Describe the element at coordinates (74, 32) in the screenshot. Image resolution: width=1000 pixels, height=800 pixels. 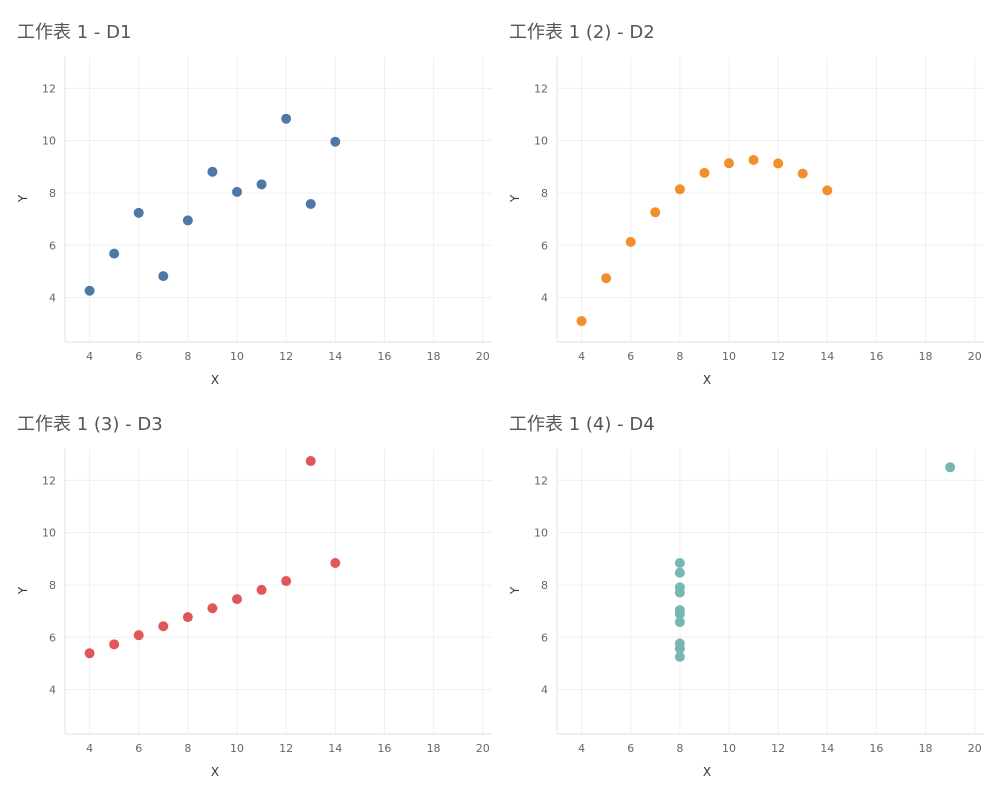
I see `chart-title: 工作表 1 - D1` at that location.